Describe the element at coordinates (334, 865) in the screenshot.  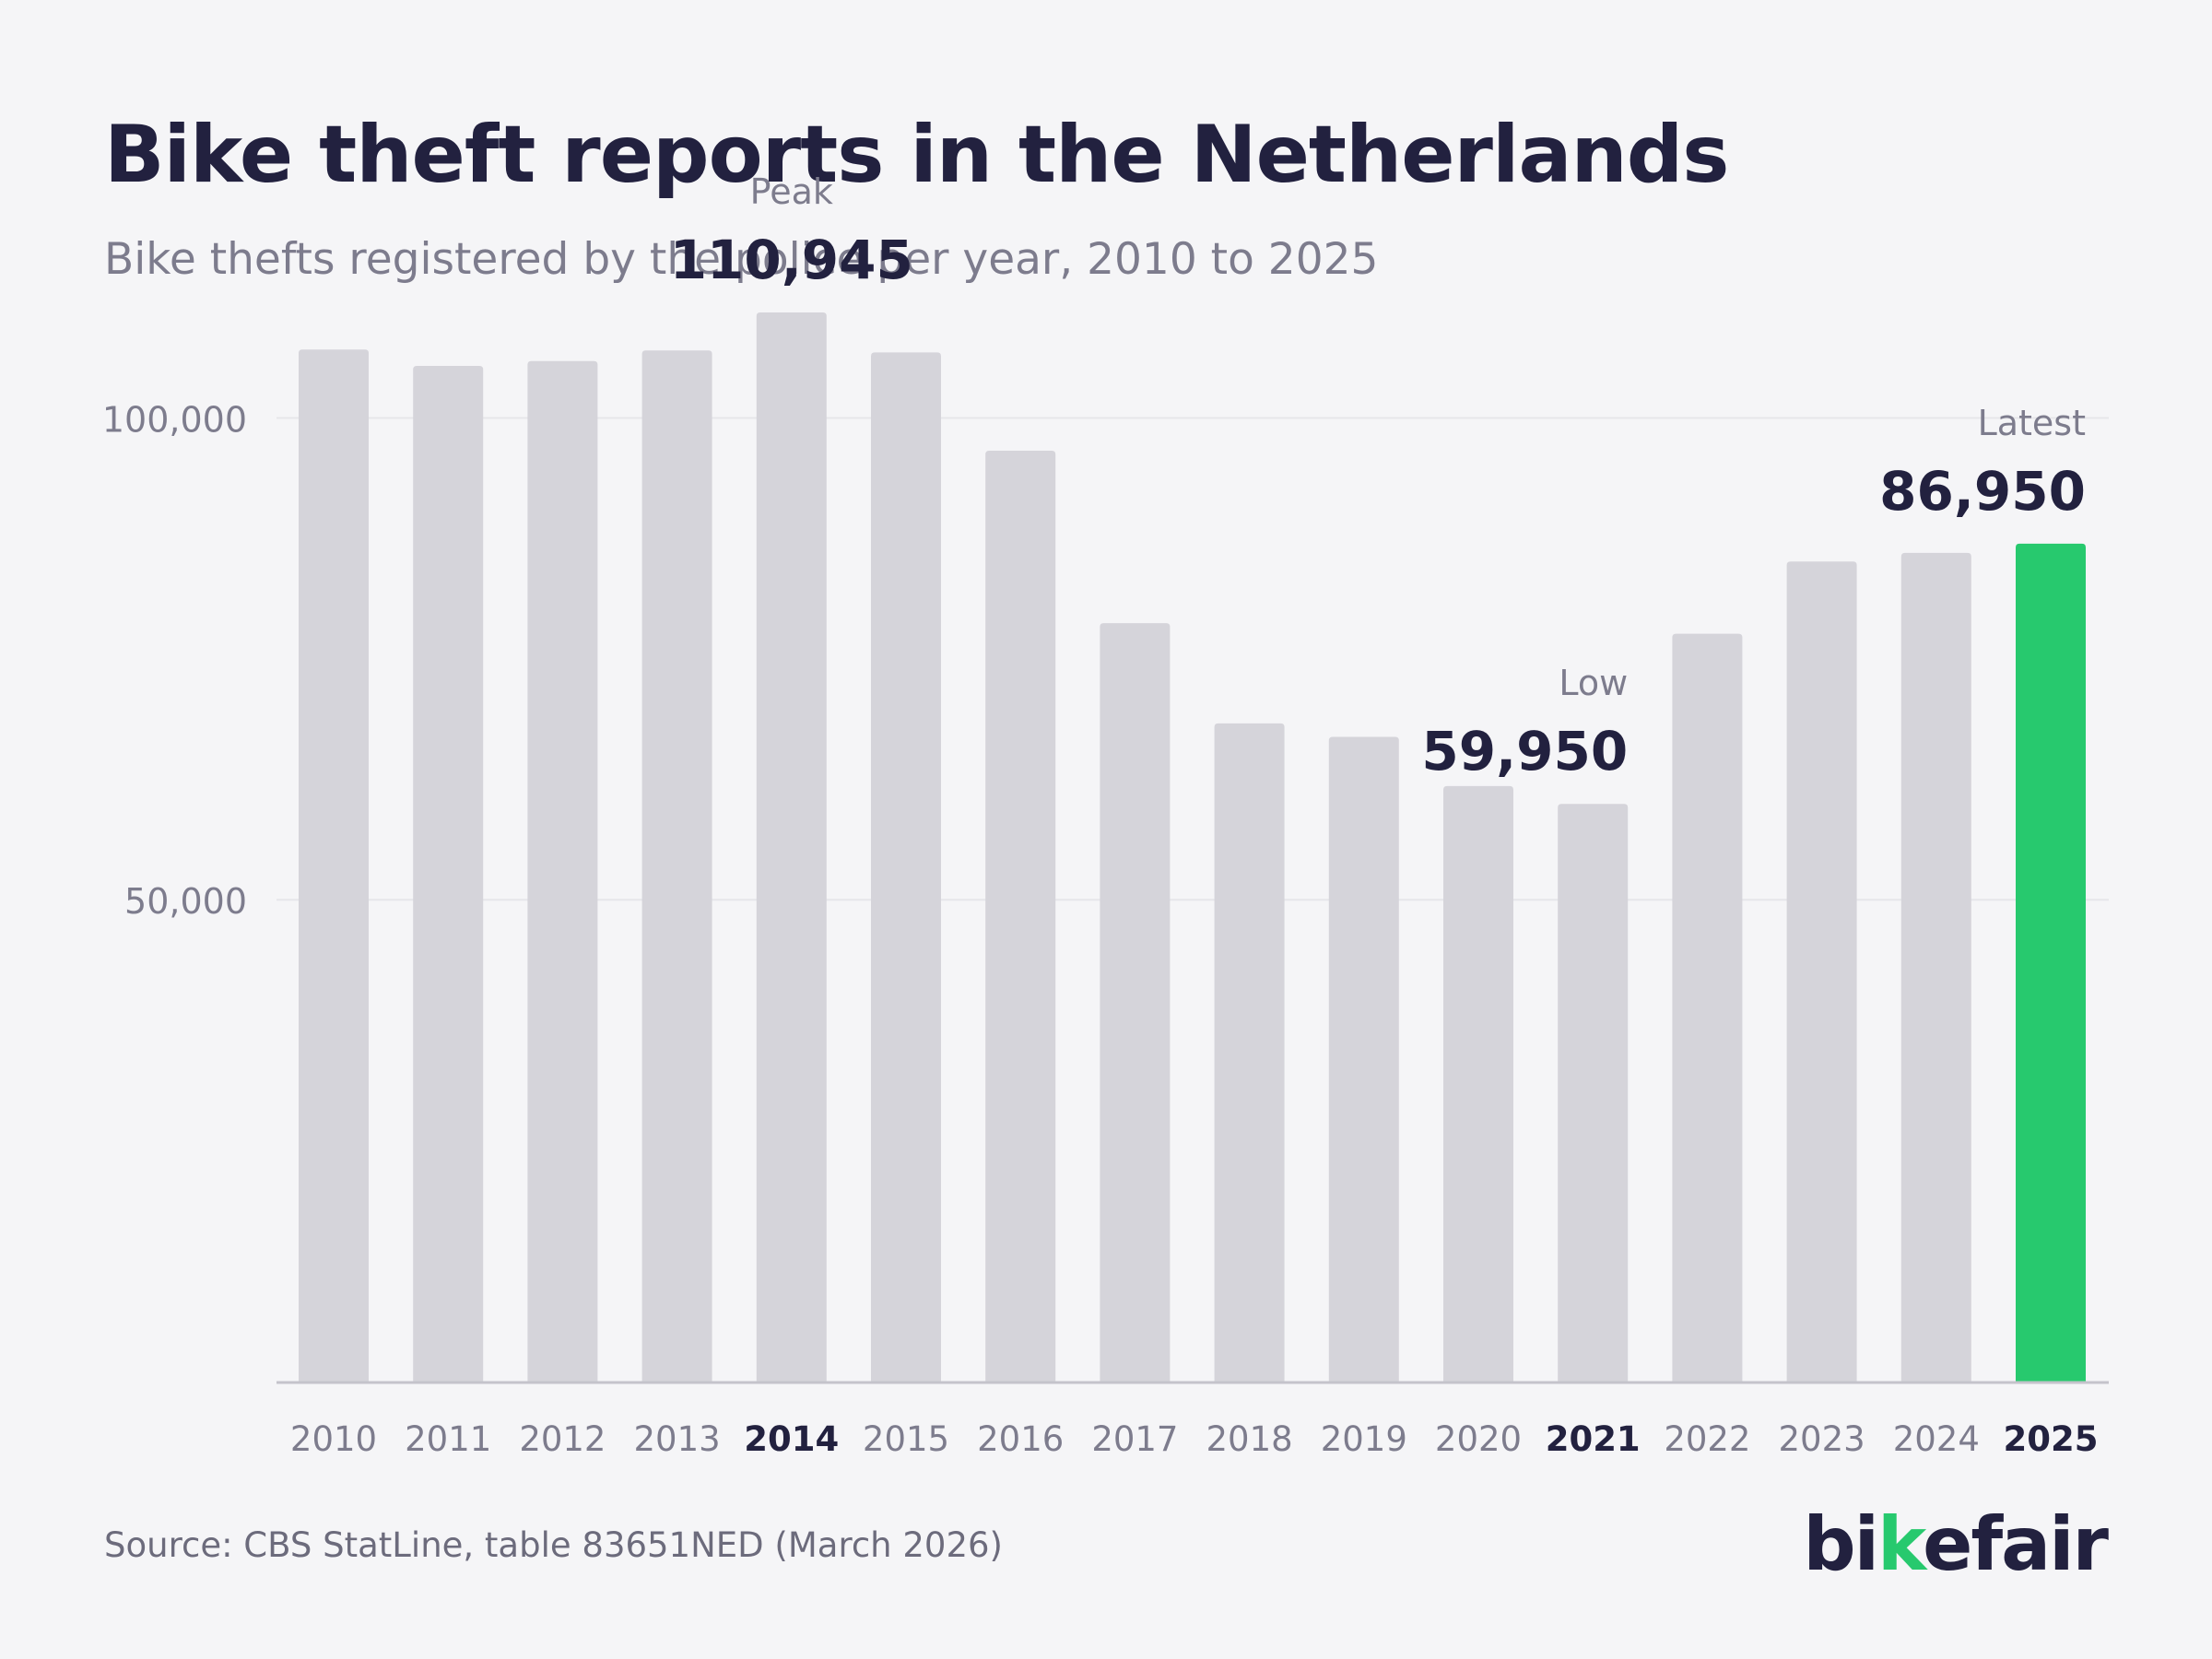
I see `bar-2010` at that location.